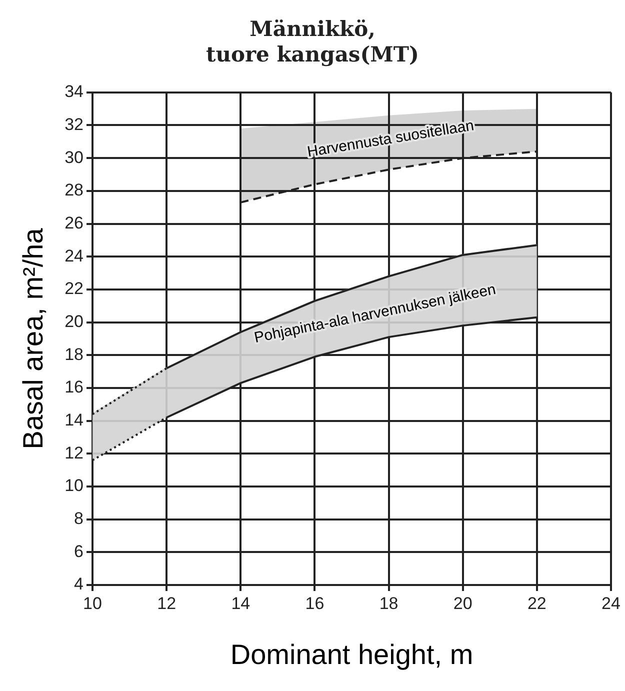 This screenshot has width=625, height=691. What do you see at coordinates (314, 603) in the screenshot?
I see `x-tick-label: 16` at bounding box center [314, 603].